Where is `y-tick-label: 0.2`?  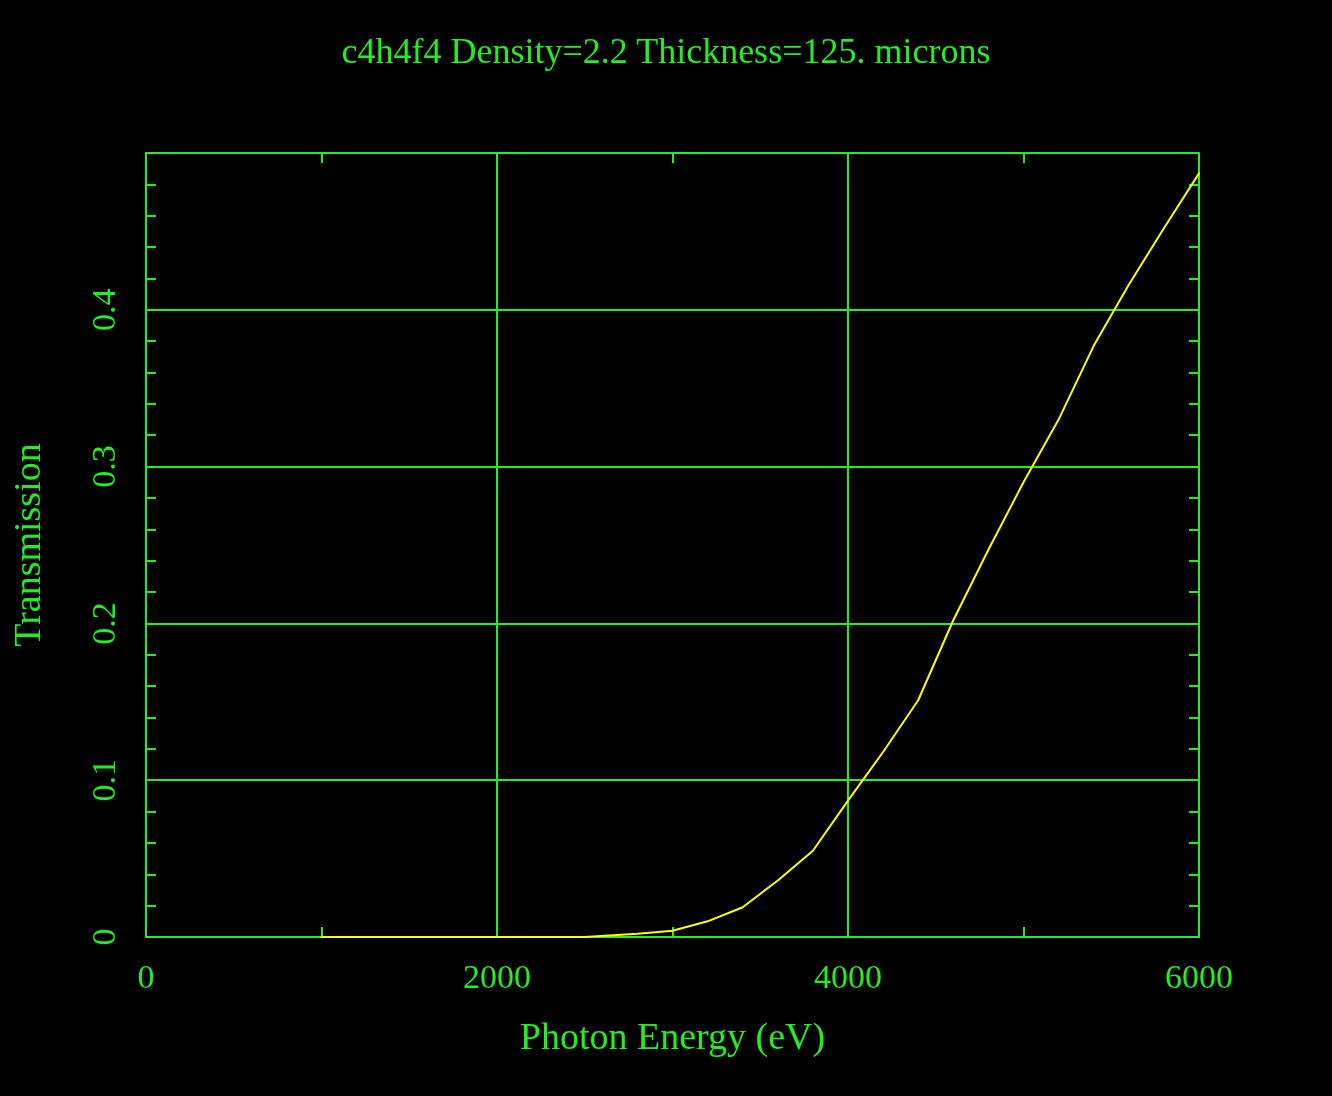 y-tick-label: 0.2 is located at coordinates (103, 623).